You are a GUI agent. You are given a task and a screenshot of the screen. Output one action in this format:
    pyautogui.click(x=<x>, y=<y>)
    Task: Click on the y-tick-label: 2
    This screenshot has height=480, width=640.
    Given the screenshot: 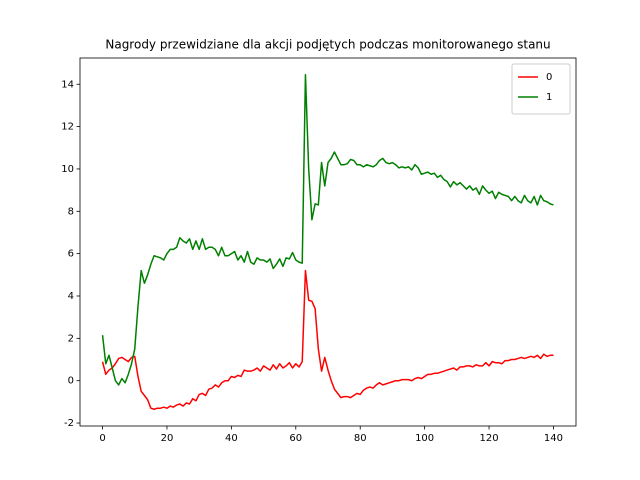 What is the action you would take?
    pyautogui.click(x=71, y=338)
    